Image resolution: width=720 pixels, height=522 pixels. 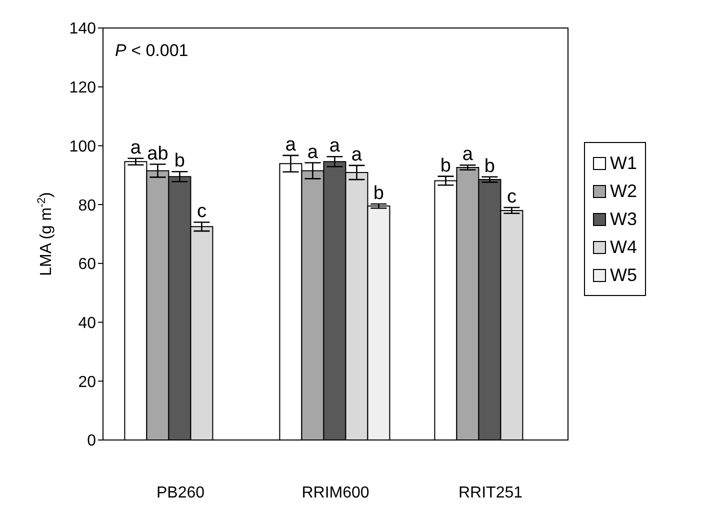 What do you see at coordinates (336, 493) in the screenshot?
I see `x-tick-label: RRIM600` at bounding box center [336, 493].